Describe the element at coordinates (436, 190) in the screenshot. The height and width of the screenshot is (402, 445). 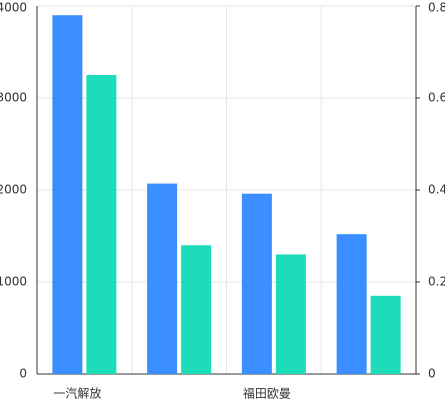
I see `y2-tick-label: 0.4` at that location.